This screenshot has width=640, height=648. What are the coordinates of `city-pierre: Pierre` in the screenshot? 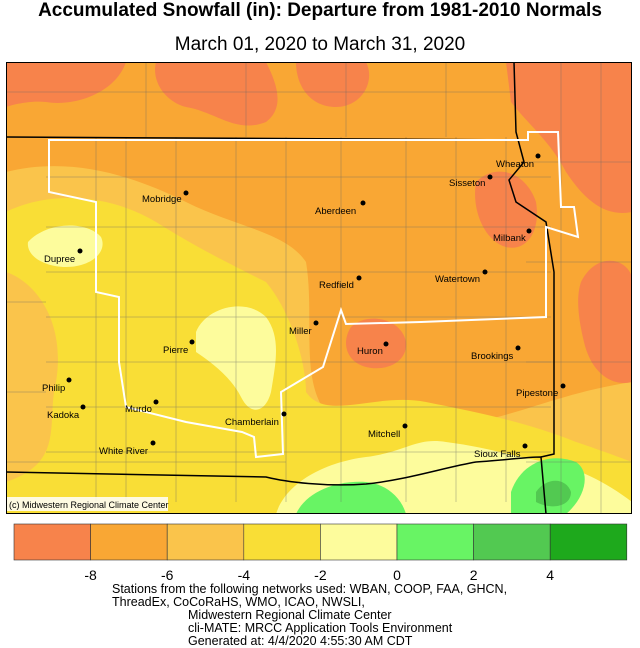 It's located at (179, 347).